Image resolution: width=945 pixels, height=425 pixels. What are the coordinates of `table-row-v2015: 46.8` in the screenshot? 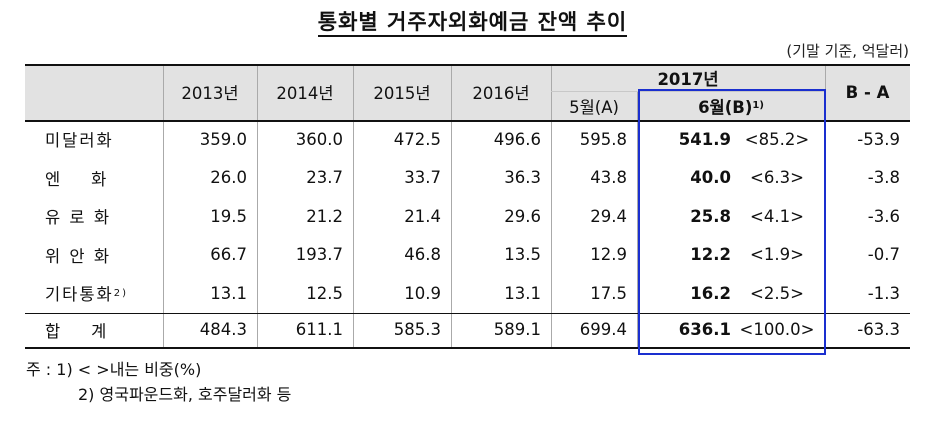 It's located at (422, 255).